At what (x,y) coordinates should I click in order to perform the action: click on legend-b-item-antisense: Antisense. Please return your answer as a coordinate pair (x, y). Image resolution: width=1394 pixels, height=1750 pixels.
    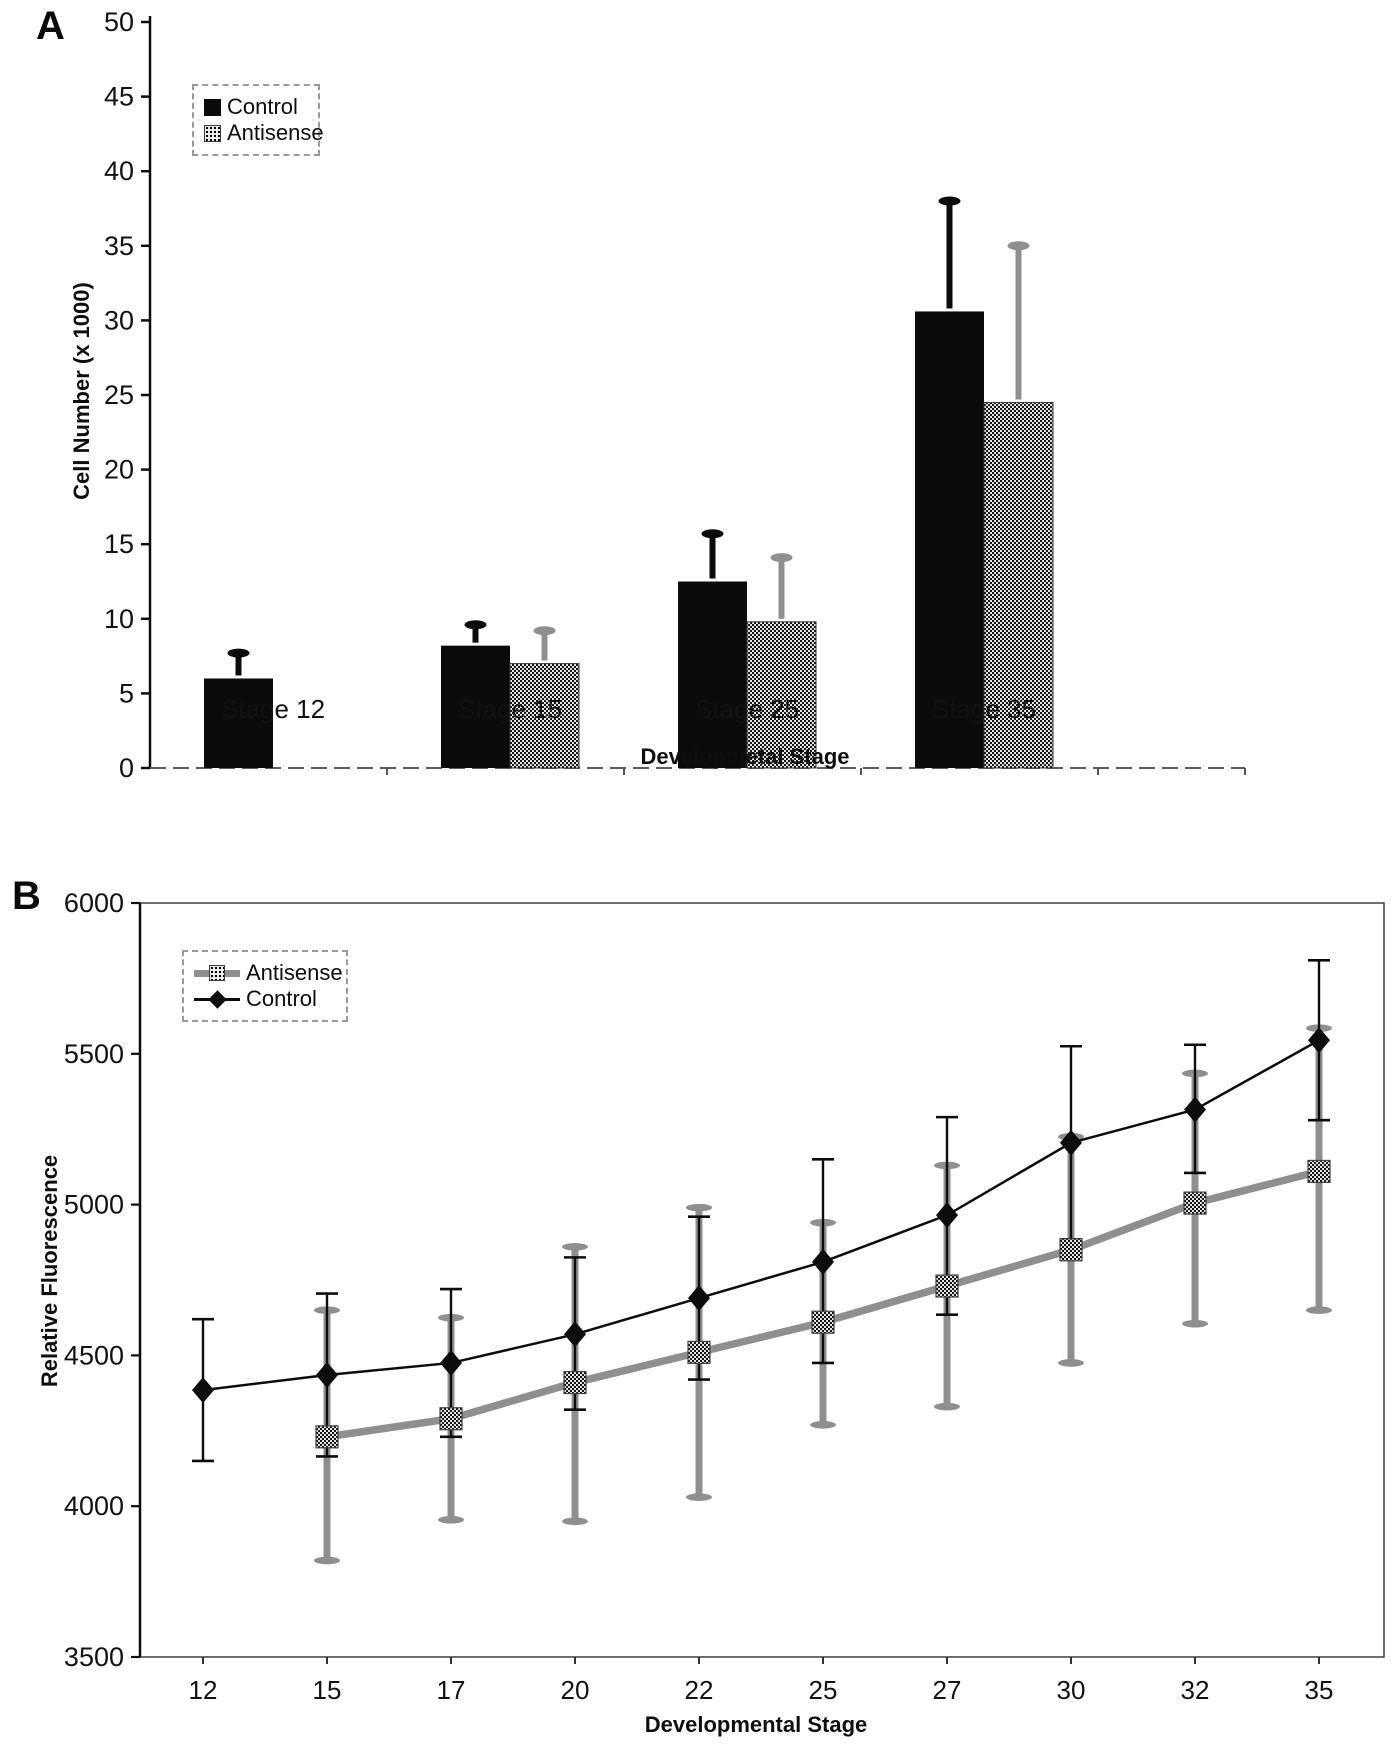
    Looking at the image, I should click on (268, 973).